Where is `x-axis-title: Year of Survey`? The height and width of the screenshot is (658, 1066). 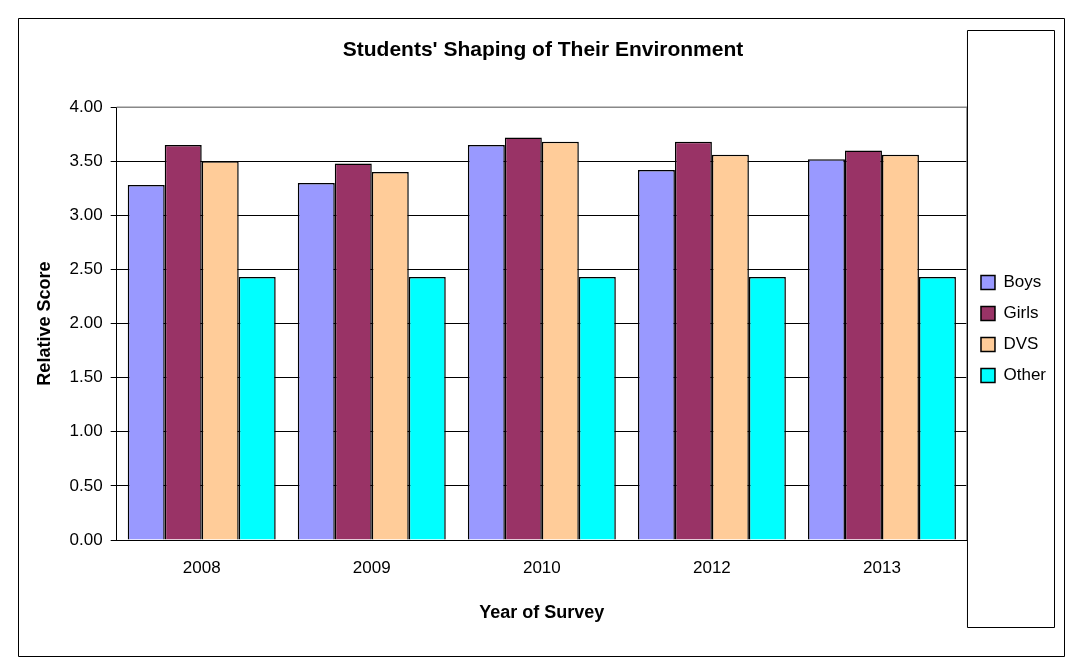
x-axis-title: Year of Survey is located at coordinates (542, 612).